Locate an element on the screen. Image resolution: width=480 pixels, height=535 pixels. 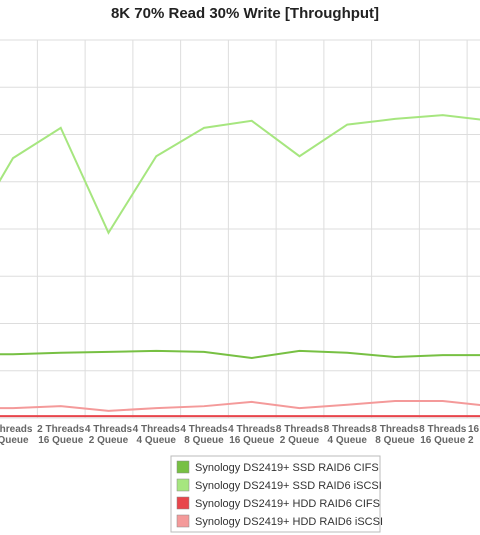
x-tick-label: 4 Threads 16 Queue is located at coordinates (252, 435).